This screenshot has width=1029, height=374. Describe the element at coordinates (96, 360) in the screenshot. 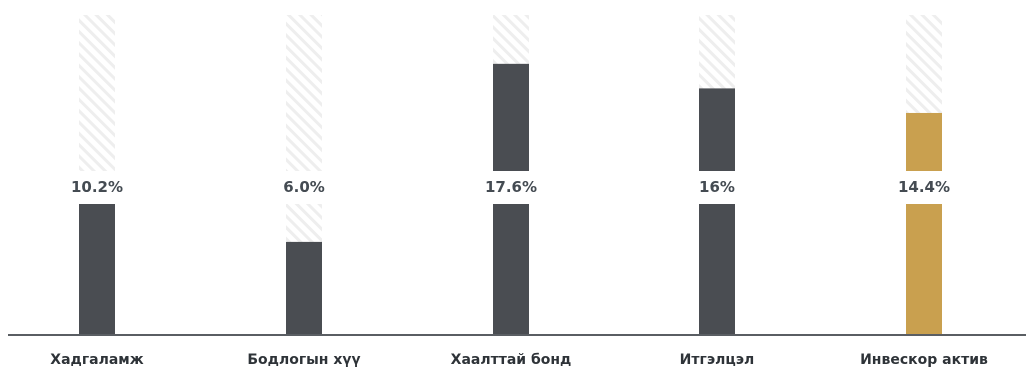

I see `x-tick-label: Хадгаламж` at that location.